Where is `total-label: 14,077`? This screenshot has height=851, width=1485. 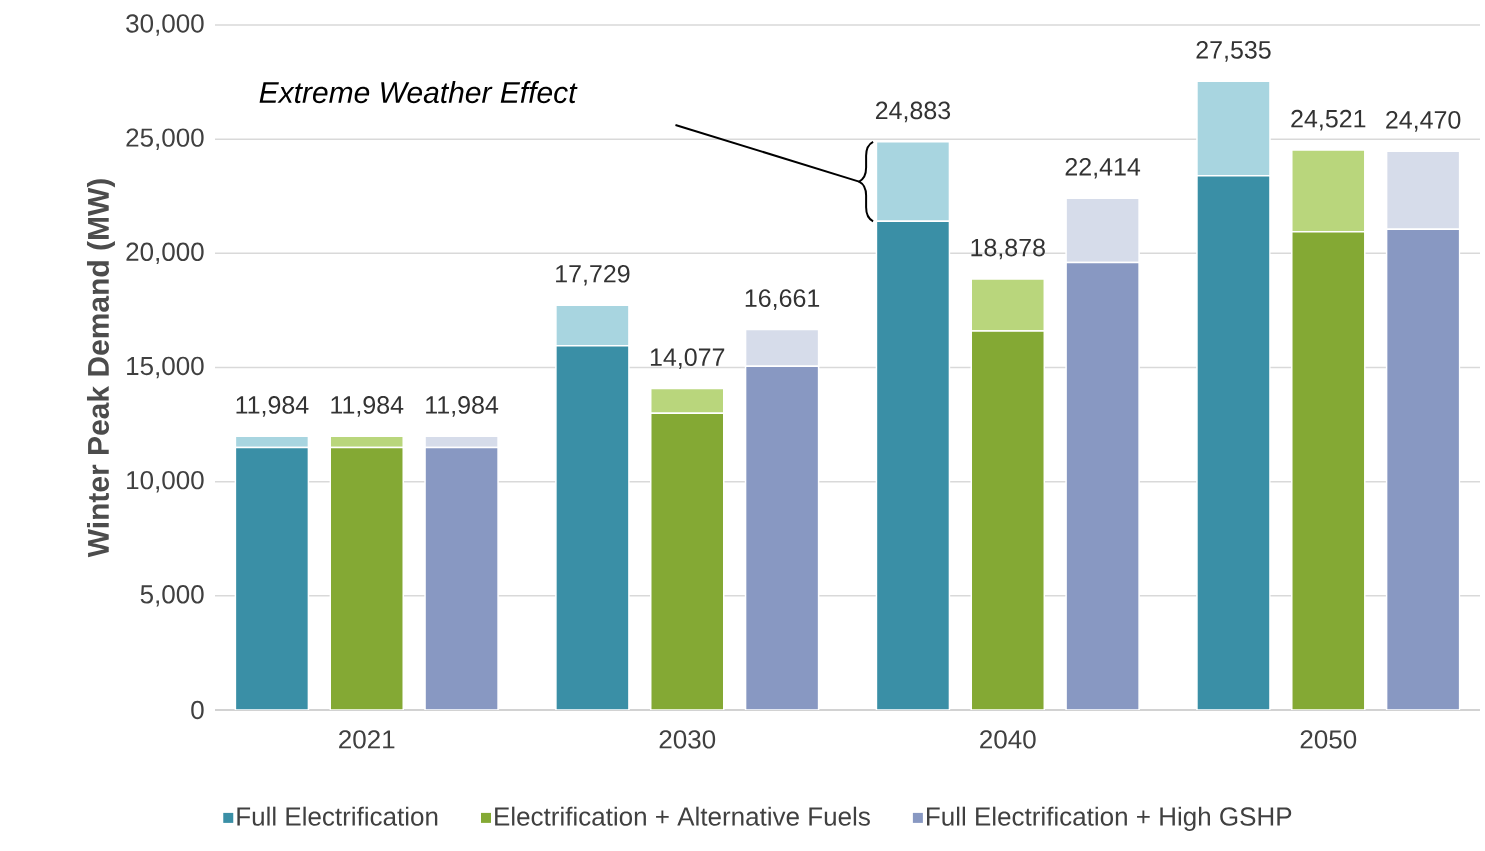 total-label: 14,077 is located at coordinates (687, 358).